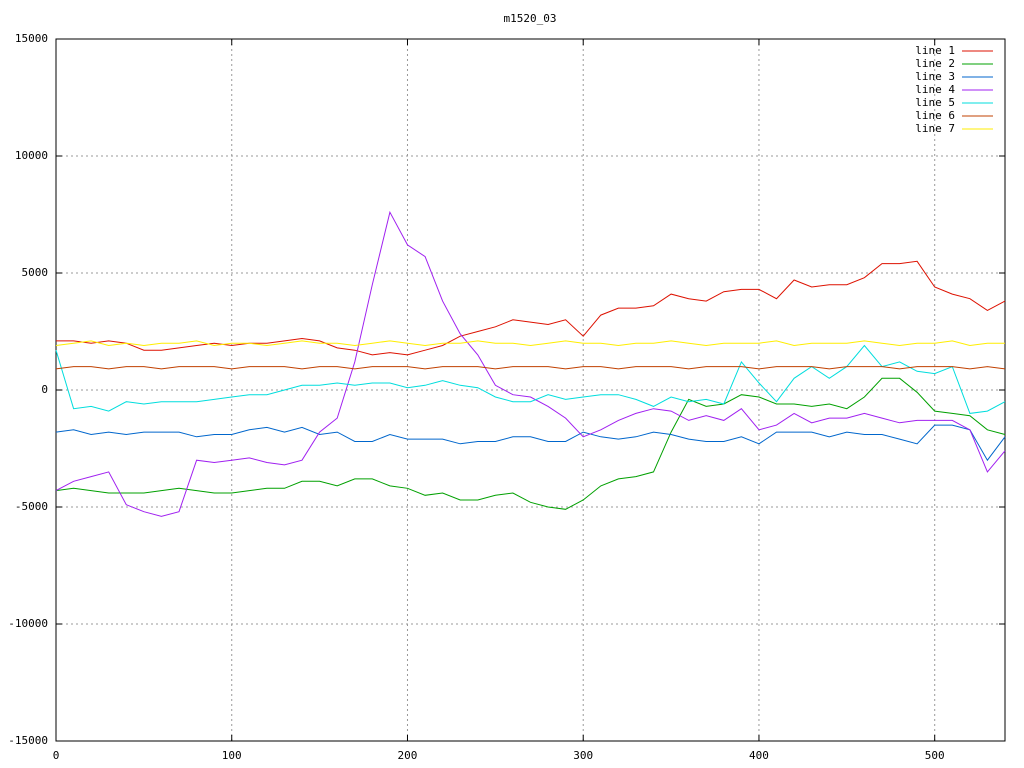 This screenshot has width=1024, height=768. Describe the element at coordinates (232, 755) in the screenshot. I see `x-tick-label: 100` at that location.